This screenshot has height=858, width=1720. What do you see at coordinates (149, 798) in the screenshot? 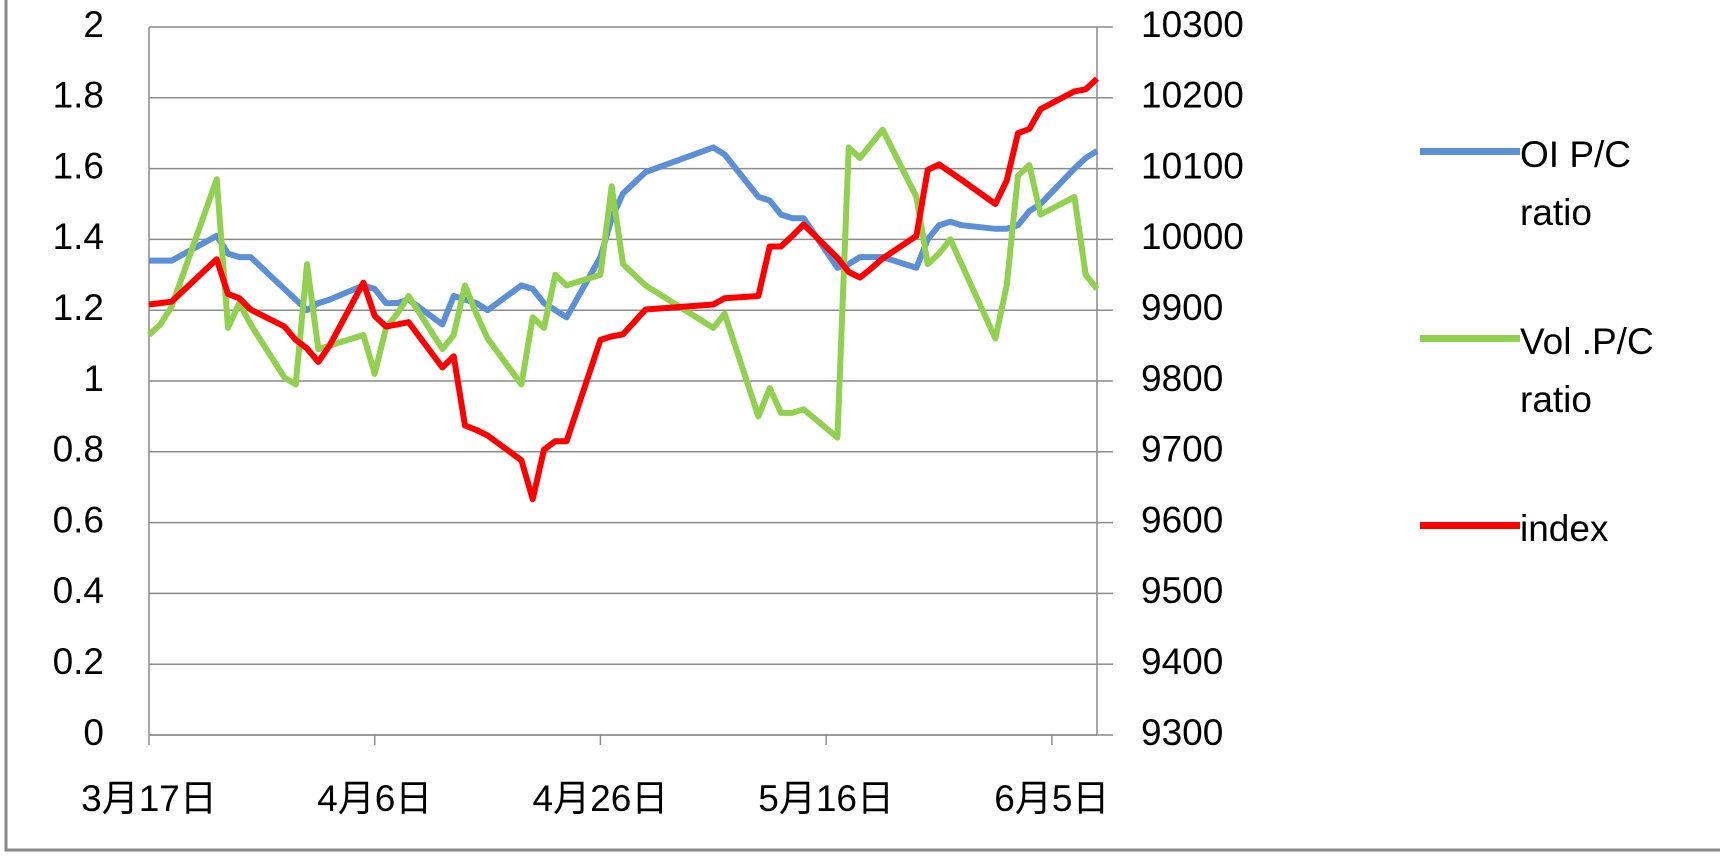
I see `x-tick-label: 3月17日` at bounding box center [149, 798].